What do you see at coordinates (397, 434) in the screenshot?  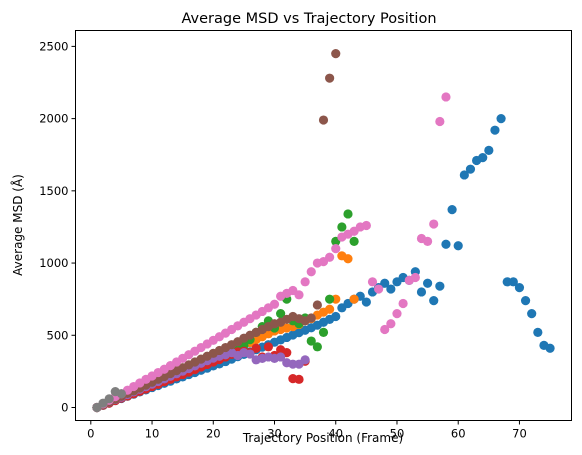 I see `x-tick-label: 50` at bounding box center [397, 434].